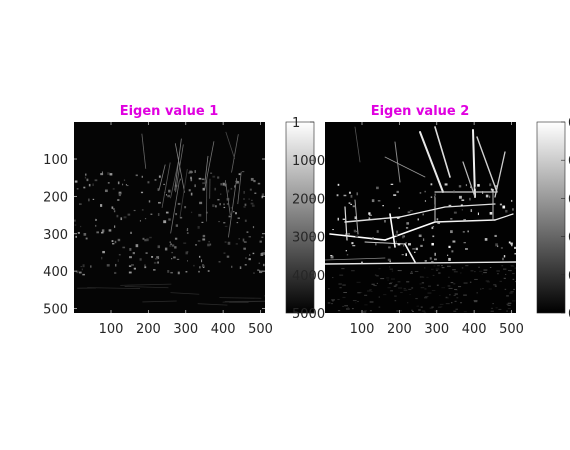  I want to click on plot1-y-ticks: 100 200 300 400 500, so click(154, 235).